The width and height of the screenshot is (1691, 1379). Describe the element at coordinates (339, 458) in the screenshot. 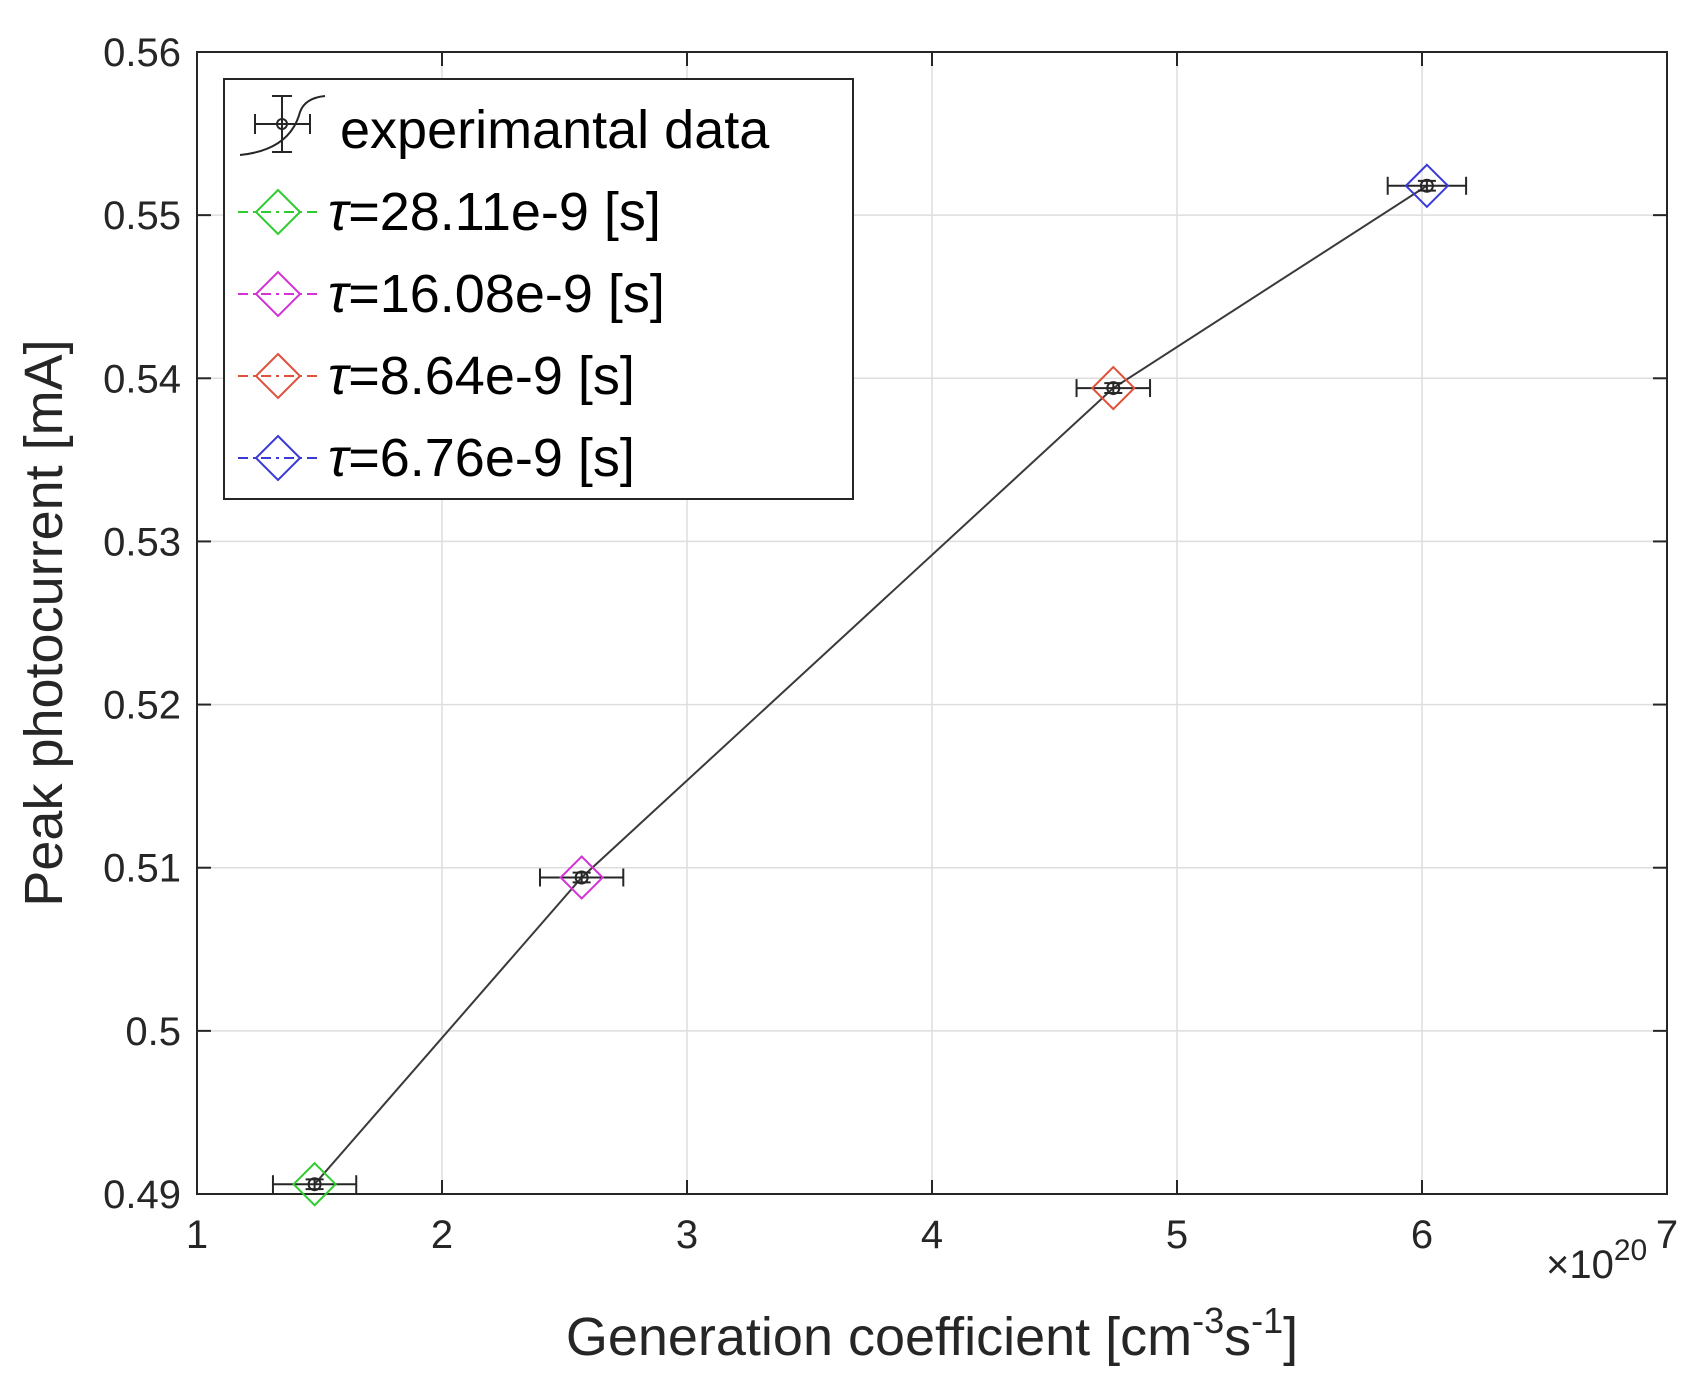

I see `legend-tau-6-symbol: τ` at that location.